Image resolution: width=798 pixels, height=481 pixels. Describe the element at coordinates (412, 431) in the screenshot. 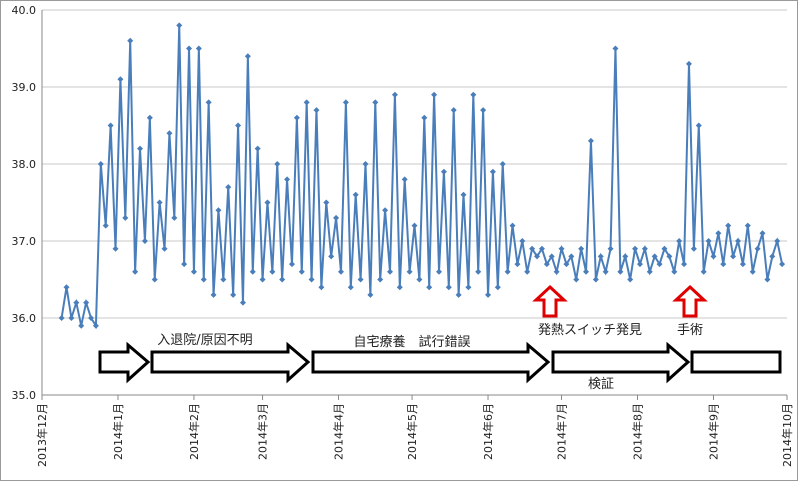

I see `x-tick-label: 2014年5月` at that location.